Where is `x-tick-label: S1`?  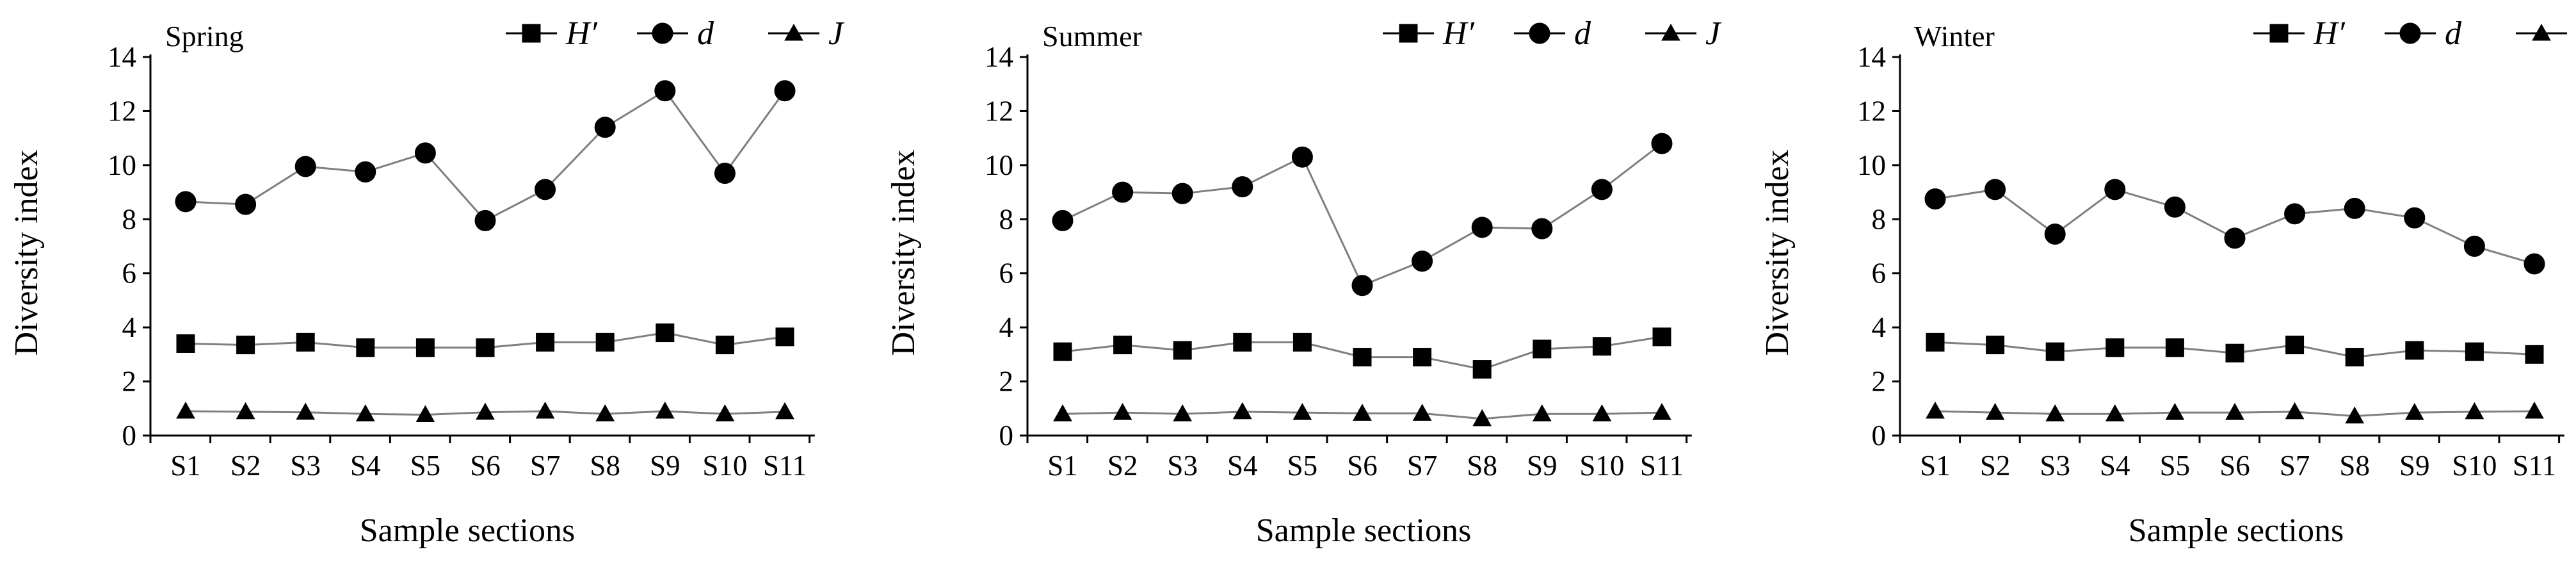
x-tick-label: S1 is located at coordinates (185, 466).